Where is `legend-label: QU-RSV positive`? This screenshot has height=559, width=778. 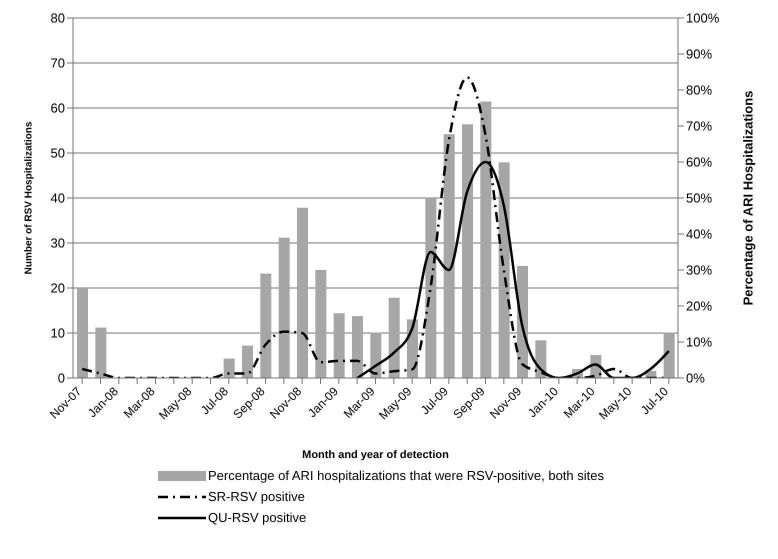
legend-label: QU-RSV positive is located at coordinates (257, 517).